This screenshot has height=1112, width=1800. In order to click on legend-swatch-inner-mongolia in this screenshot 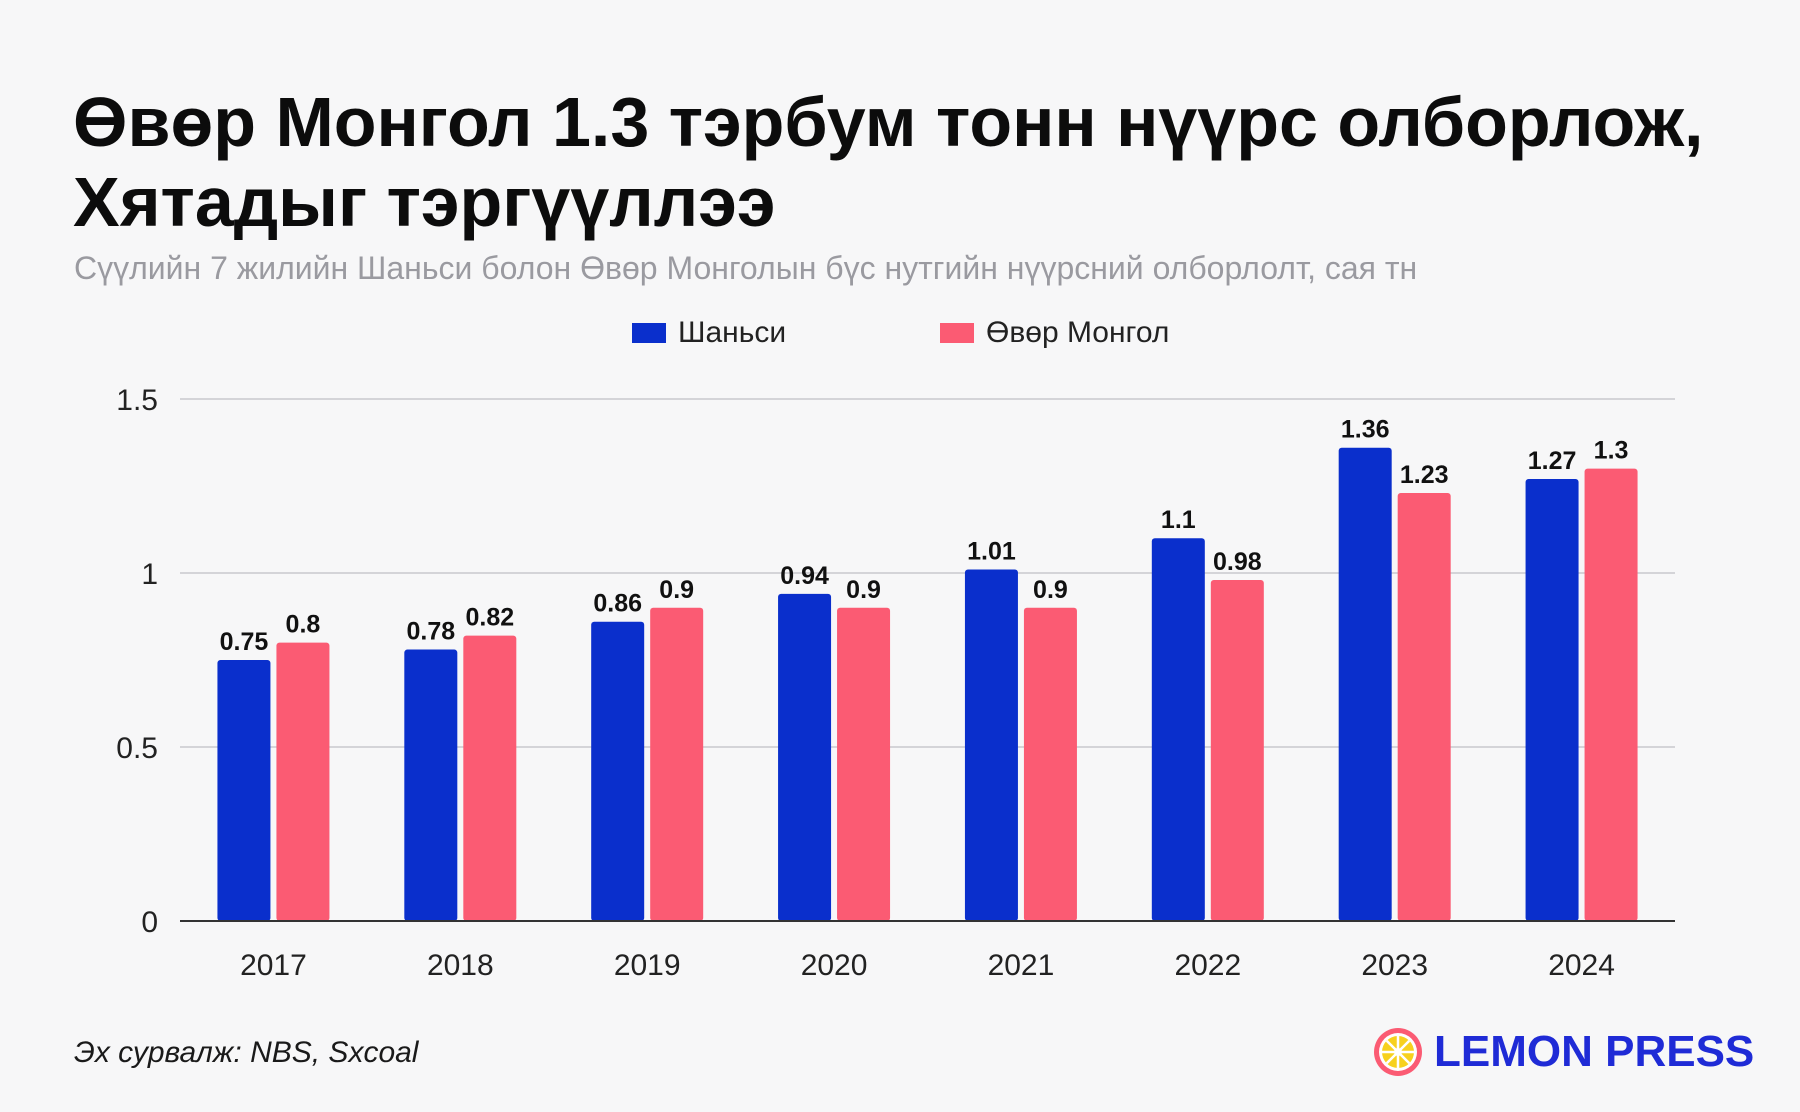, I will do `click(957, 333)`.